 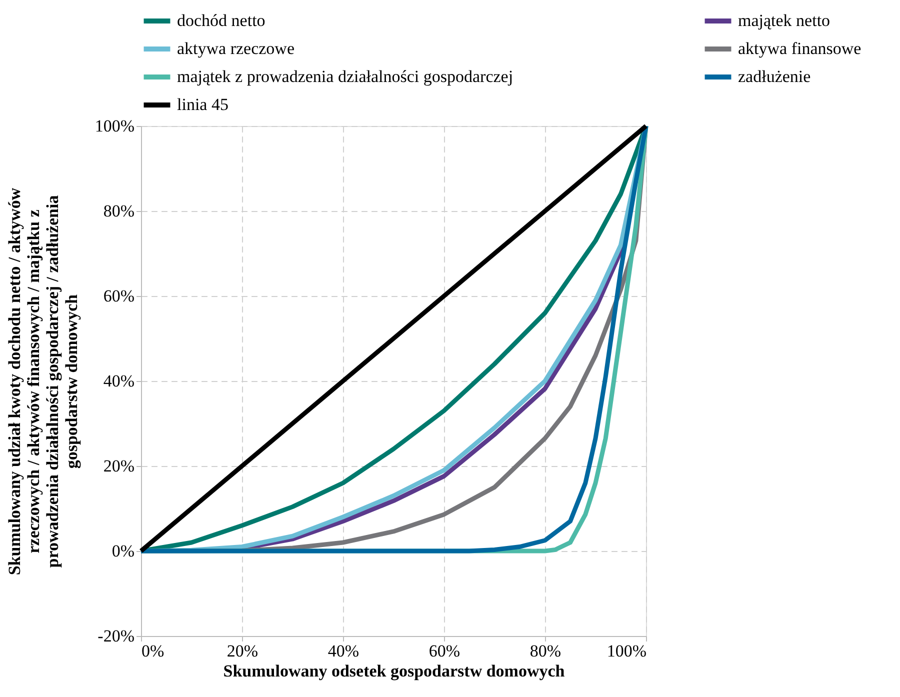 I want to click on y-tick-label: -20%, so click(x=116, y=636).